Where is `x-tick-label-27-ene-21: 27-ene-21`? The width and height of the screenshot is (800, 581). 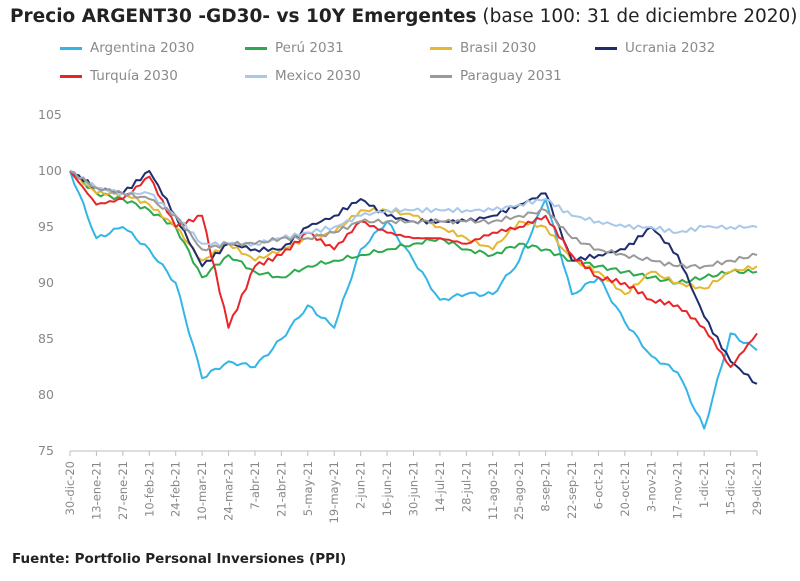
x-tick-label-27-ene-21: 27-ene-21 is located at coordinates (123, 490).